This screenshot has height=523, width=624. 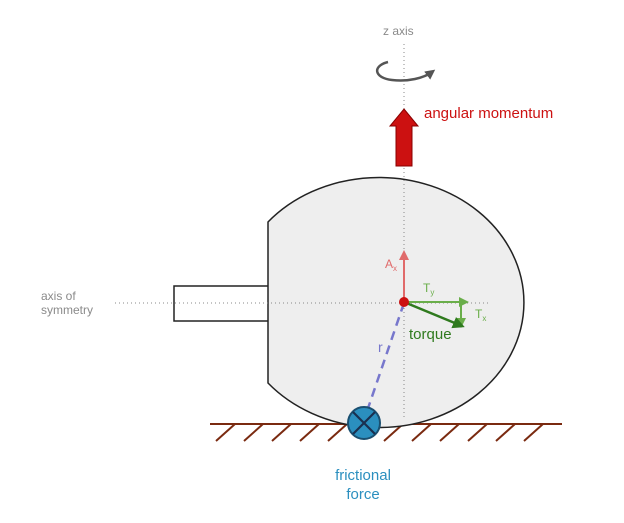 I want to click on frictional-force-label-line2: force, so click(x=362, y=494).